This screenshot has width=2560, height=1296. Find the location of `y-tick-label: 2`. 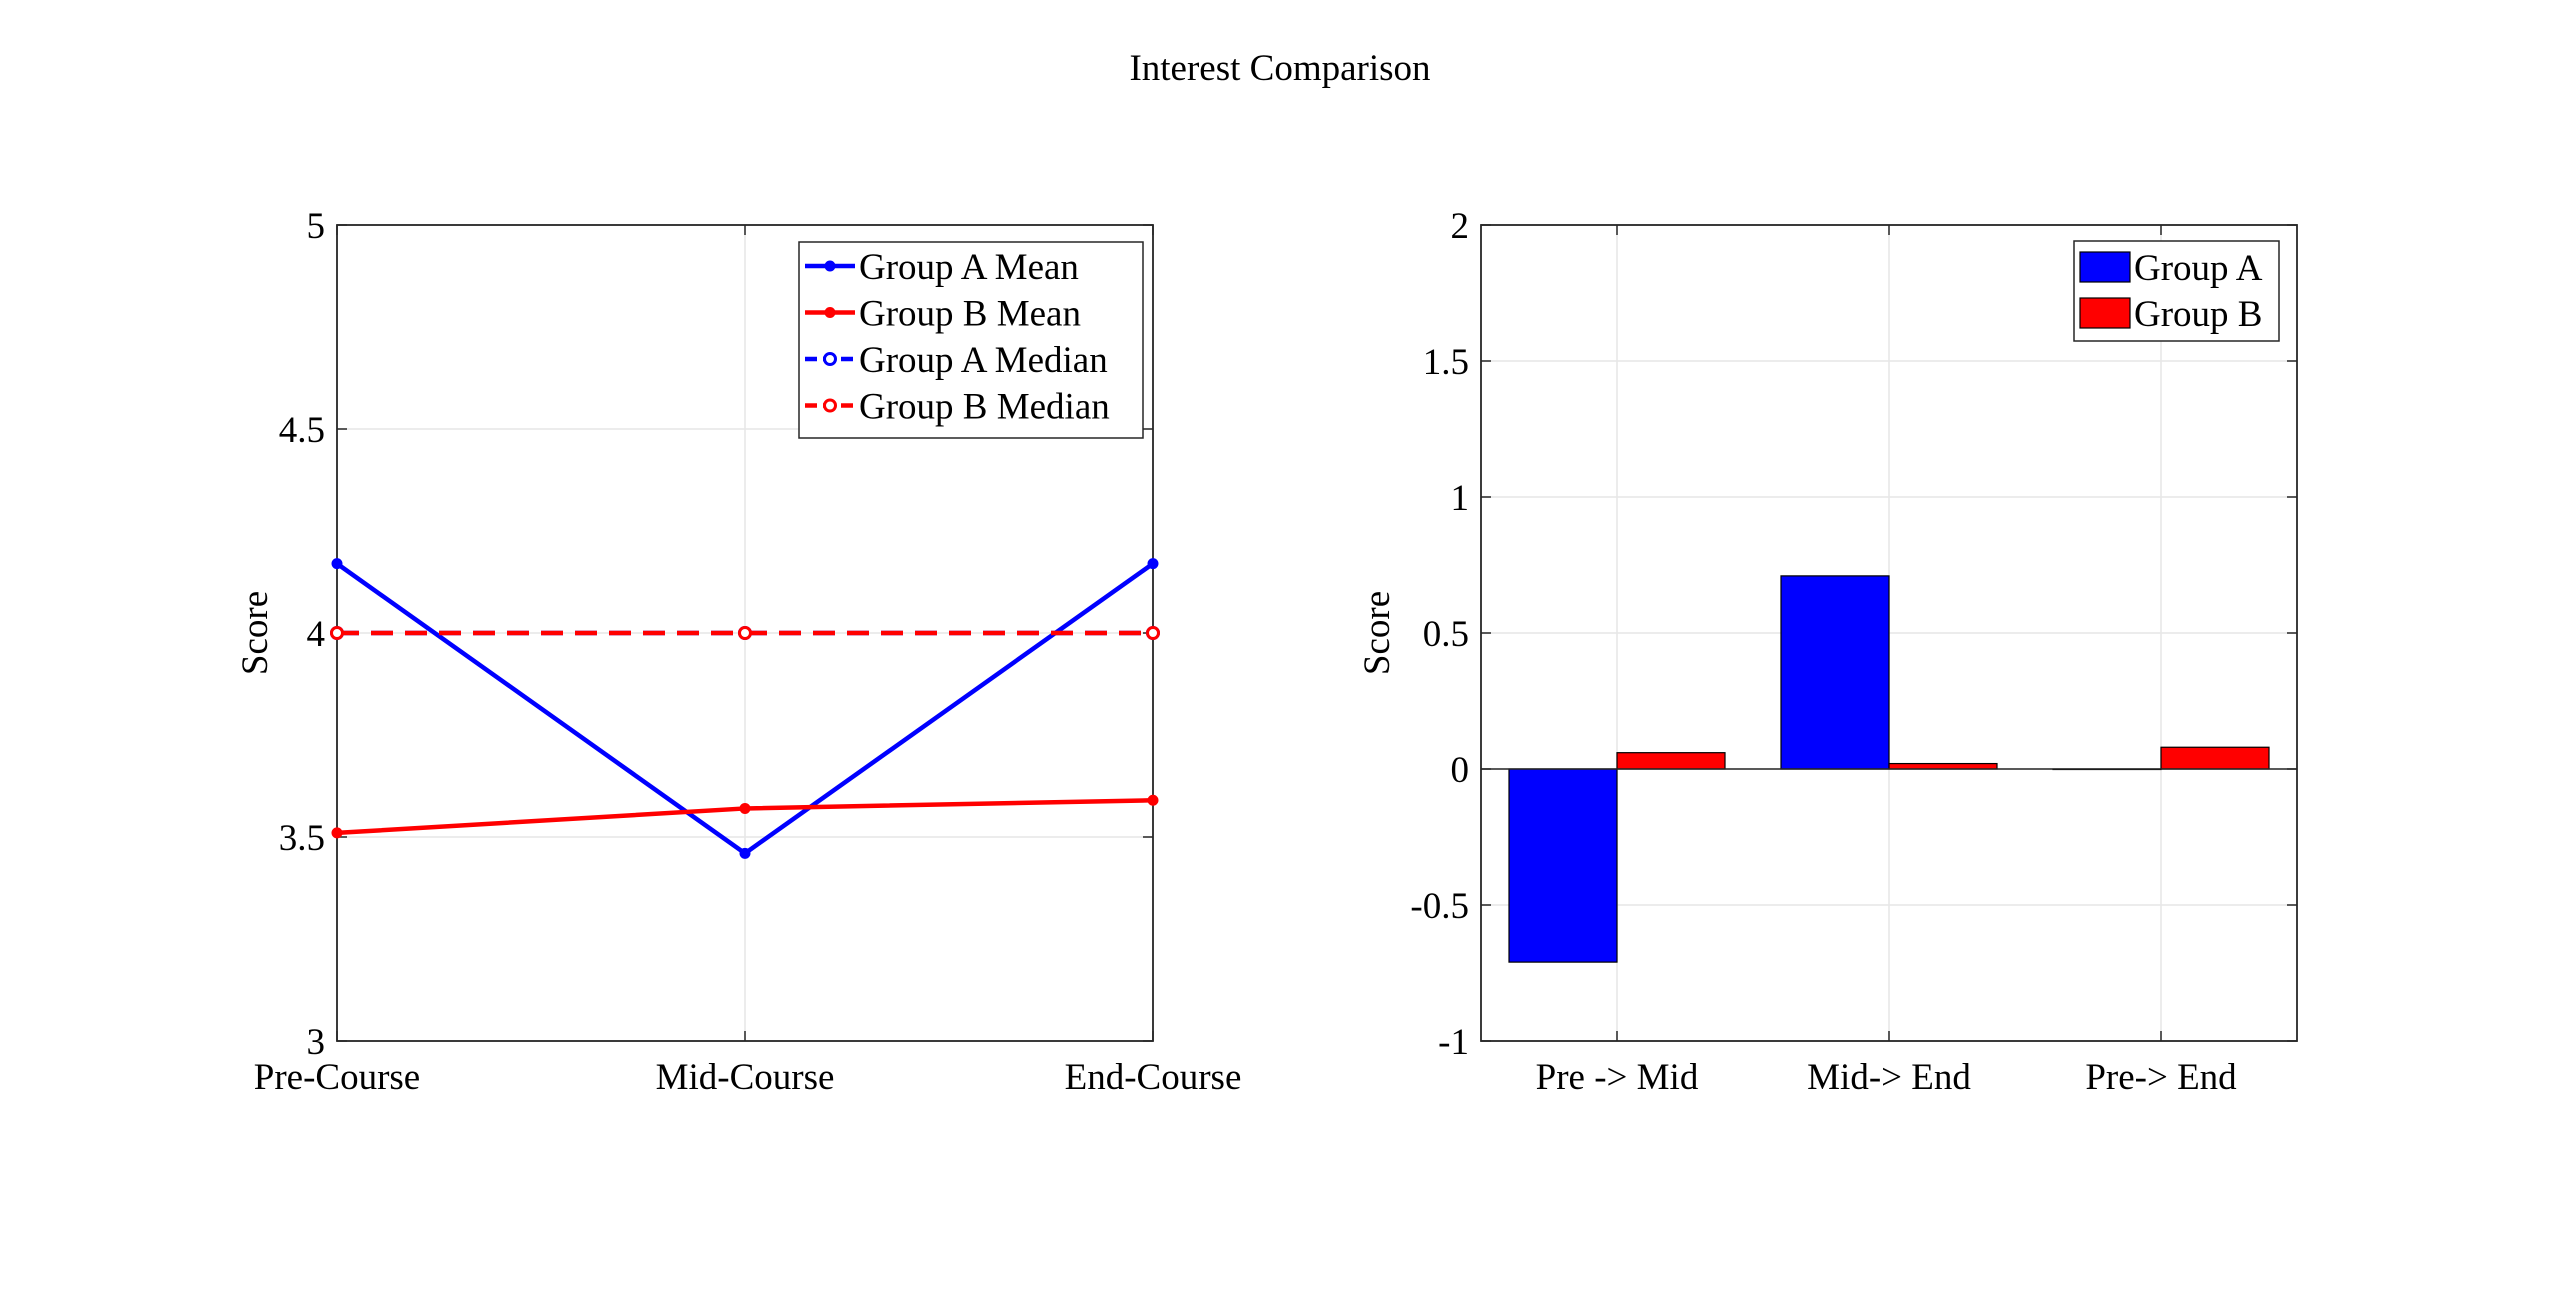

y-tick-label: 2 is located at coordinates (1460, 226).